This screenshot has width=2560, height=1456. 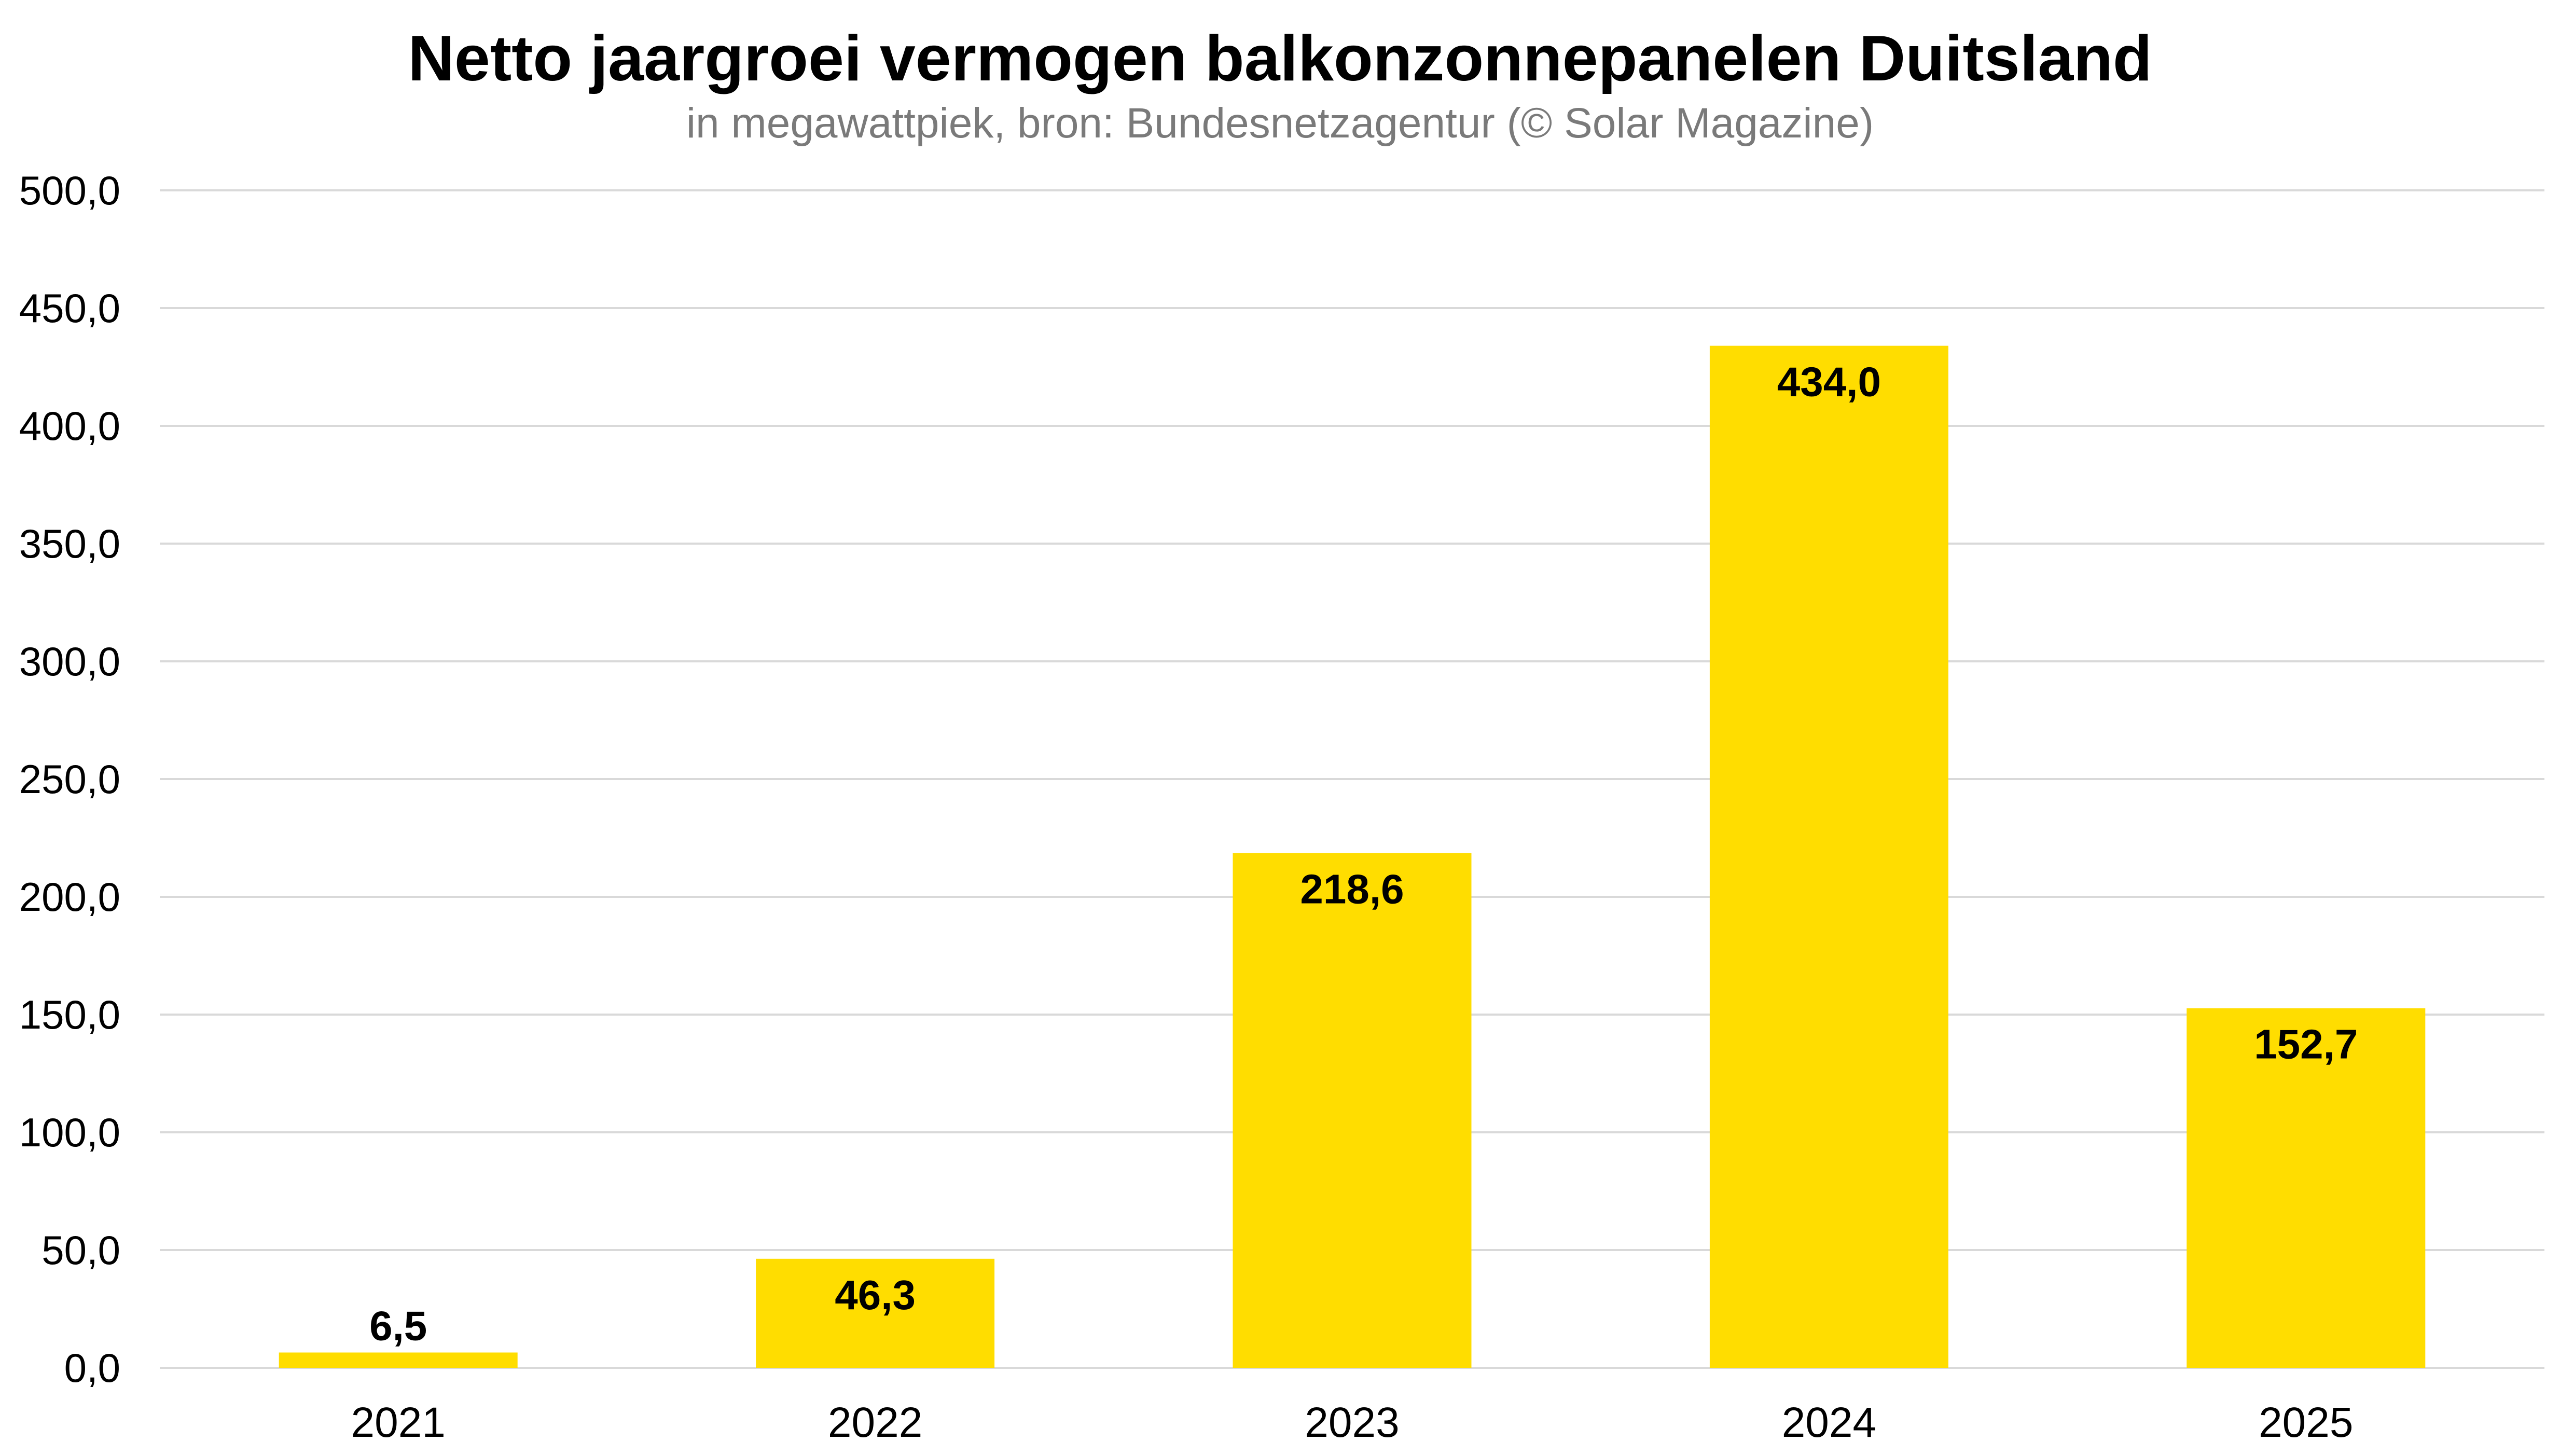 What do you see at coordinates (875, 1422) in the screenshot?
I see `x-tick-label: 2022` at bounding box center [875, 1422].